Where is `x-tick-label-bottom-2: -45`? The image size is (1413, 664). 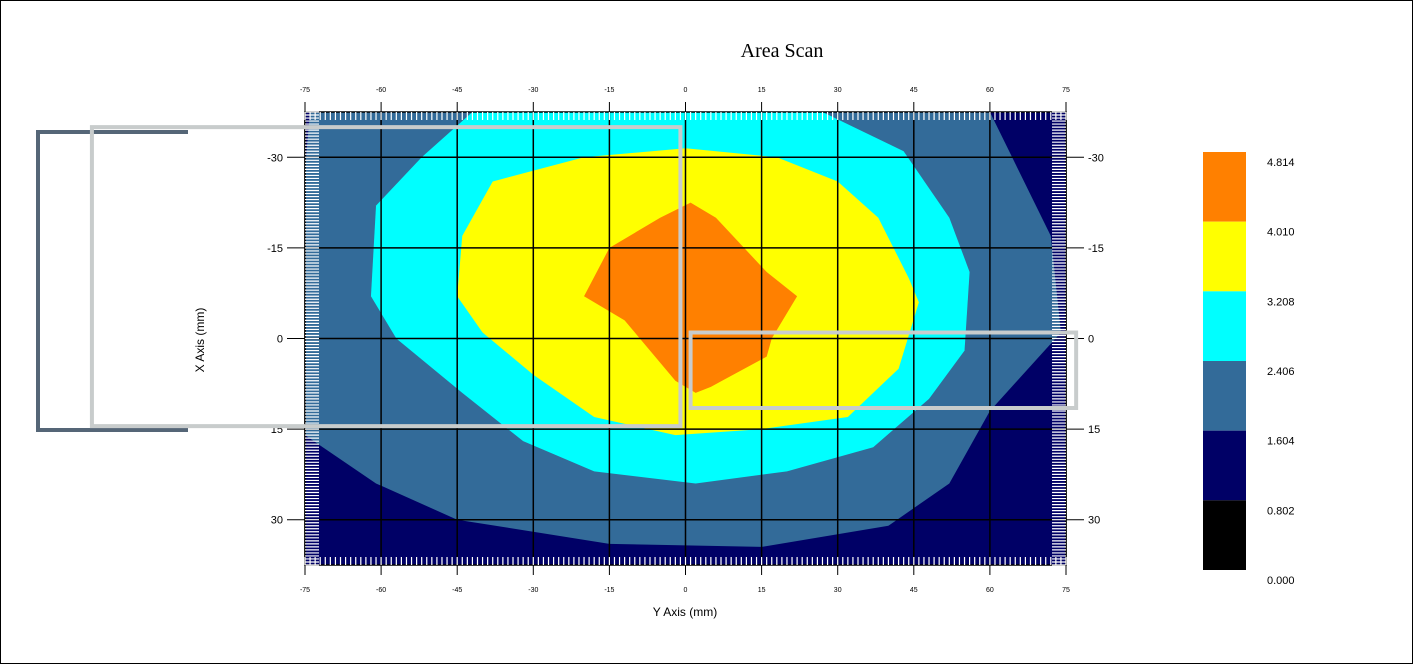 x-tick-label-bottom-2: -45 is located at coordinates (457, 590).